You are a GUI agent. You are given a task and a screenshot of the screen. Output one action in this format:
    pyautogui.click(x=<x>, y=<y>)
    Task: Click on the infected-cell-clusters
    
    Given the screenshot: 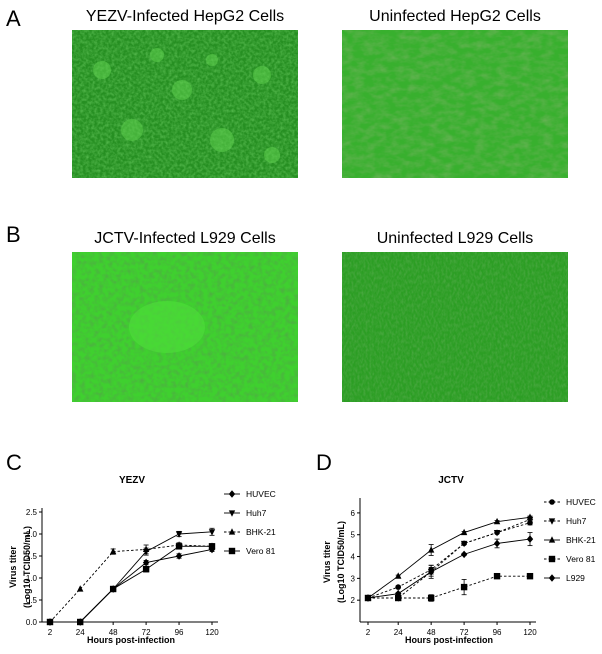 What is the action you would take?
    pyautogui.click(x=186, y=105)
    